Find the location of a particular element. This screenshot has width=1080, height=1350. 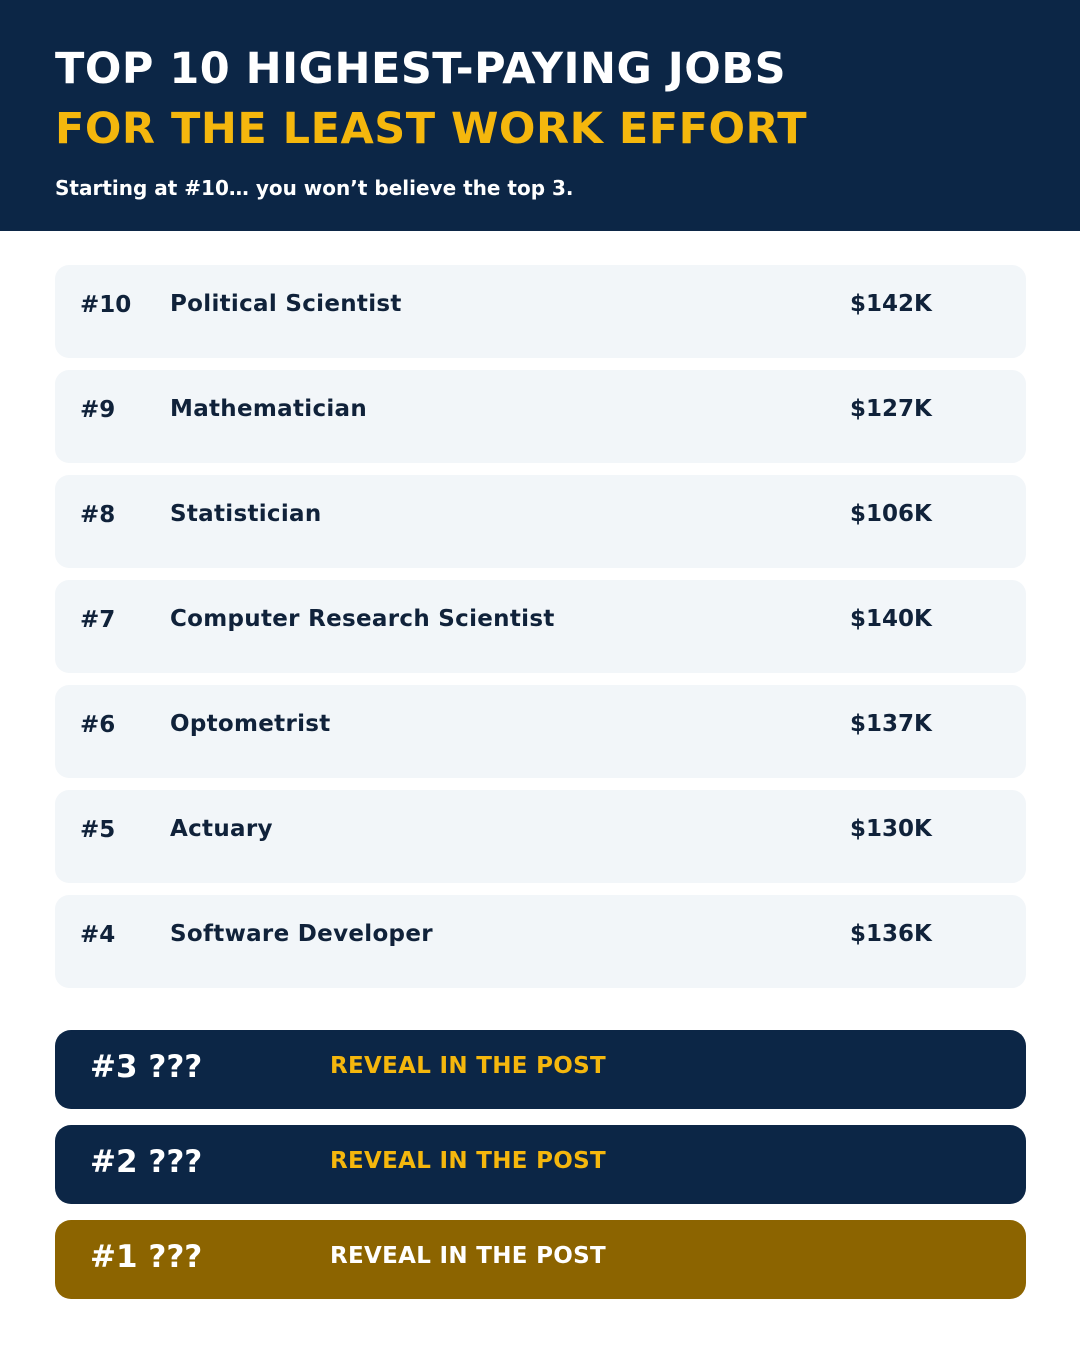

reveal-bar-3: #3 ??? REVEAL IN THE POST is located at coordinates (540, 1069).